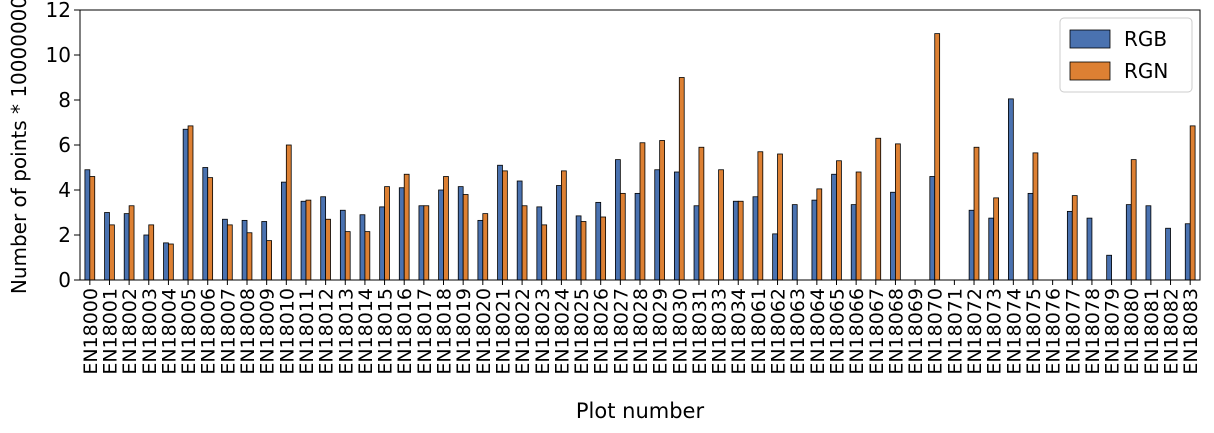 This screenshot has height=433, width=1214. I want to click on y-tick-label: 12, so click(58, 11).